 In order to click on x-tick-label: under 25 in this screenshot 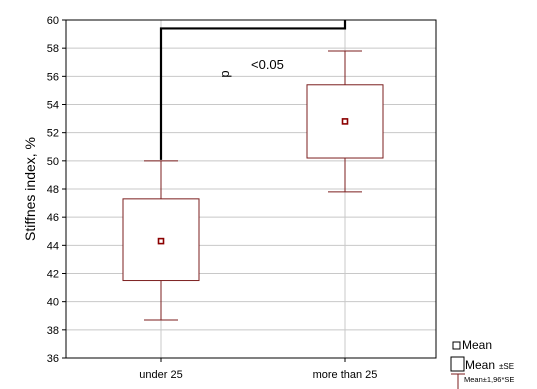, I will do `click(160, 375)`.